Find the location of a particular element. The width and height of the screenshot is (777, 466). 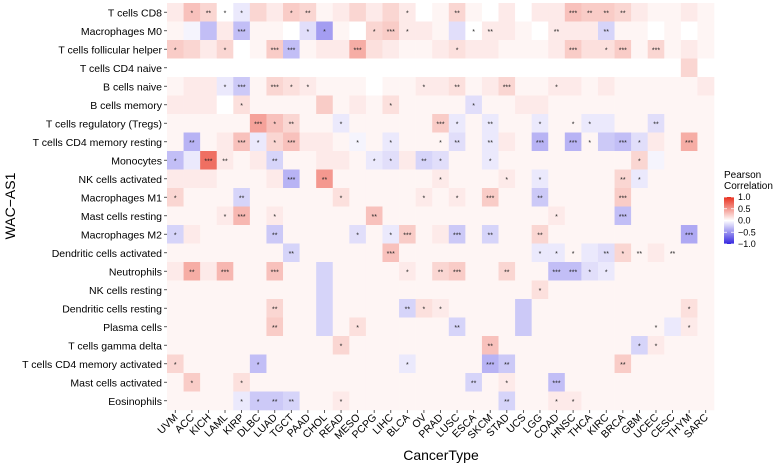

y-tick-label: T cells gamma delta is located at coordinates (115, 346).